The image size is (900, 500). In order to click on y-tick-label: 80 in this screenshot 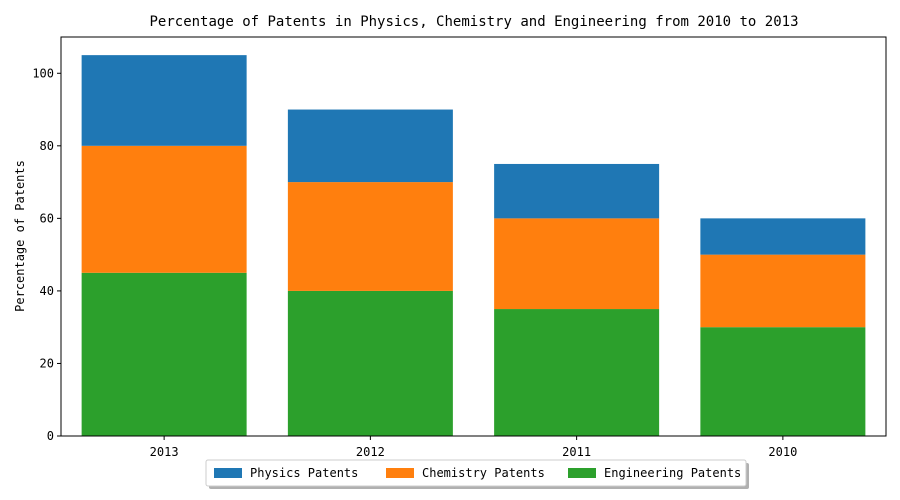, I will do `click(47, 146)`.